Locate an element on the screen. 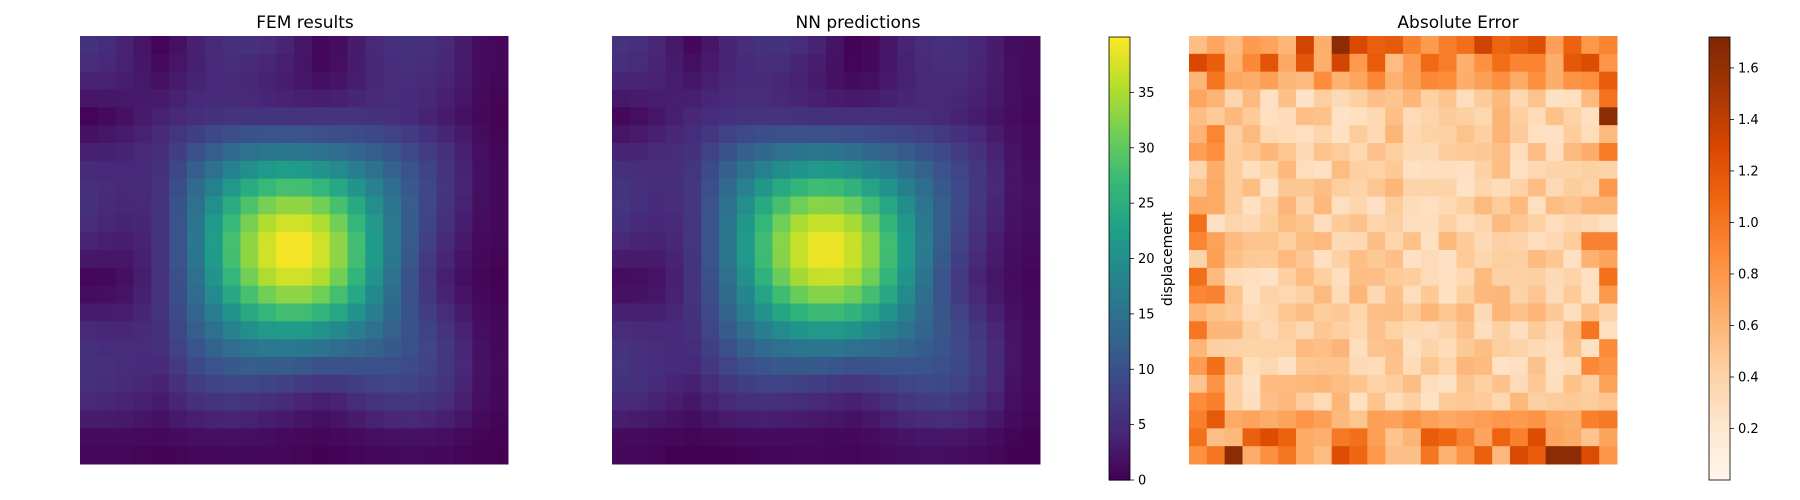 This screenshot has width=1800, height=500. colorbar-displacement-tick-label: 10 is located at coordinates (1146, 370).